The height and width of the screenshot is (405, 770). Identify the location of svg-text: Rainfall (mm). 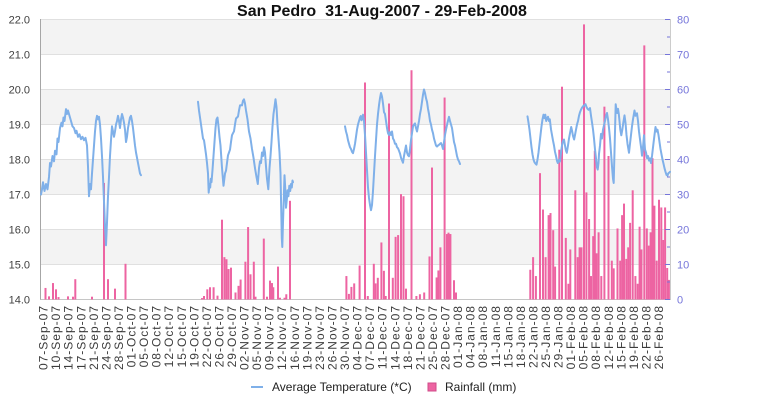
(480, 387).